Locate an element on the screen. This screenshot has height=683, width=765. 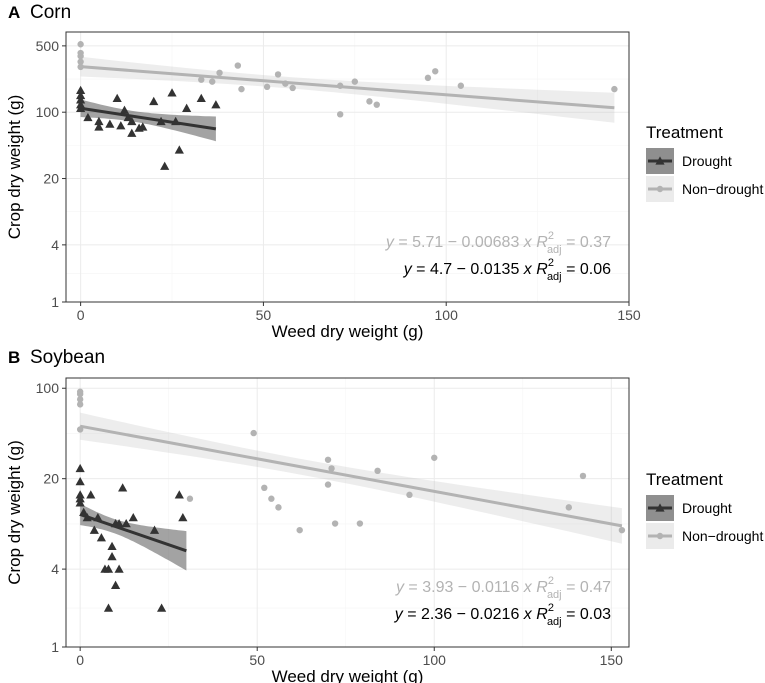
fit-line-non-drought is located at coordinates (347, 87).